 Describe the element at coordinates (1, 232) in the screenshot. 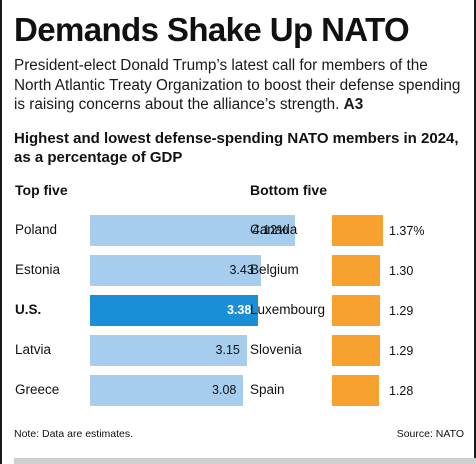

I see `frame-left-border` at that location.